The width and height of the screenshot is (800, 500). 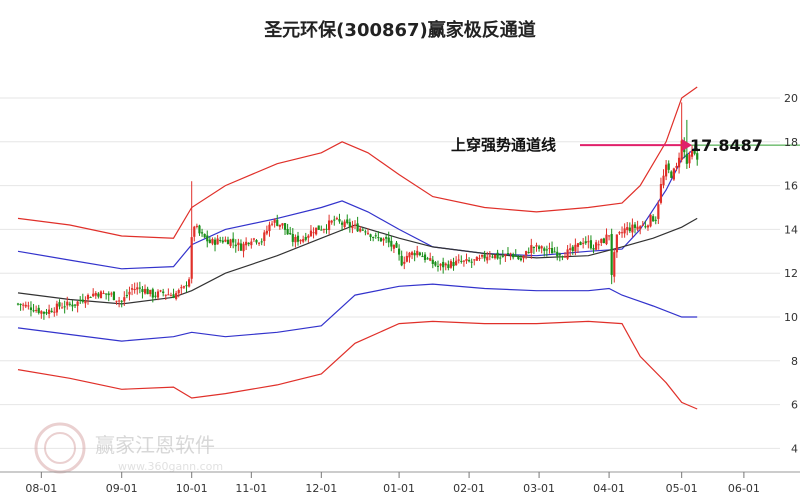 I want to click on annotation-label: 上穿强势通道线, so click(x=503, y=145).